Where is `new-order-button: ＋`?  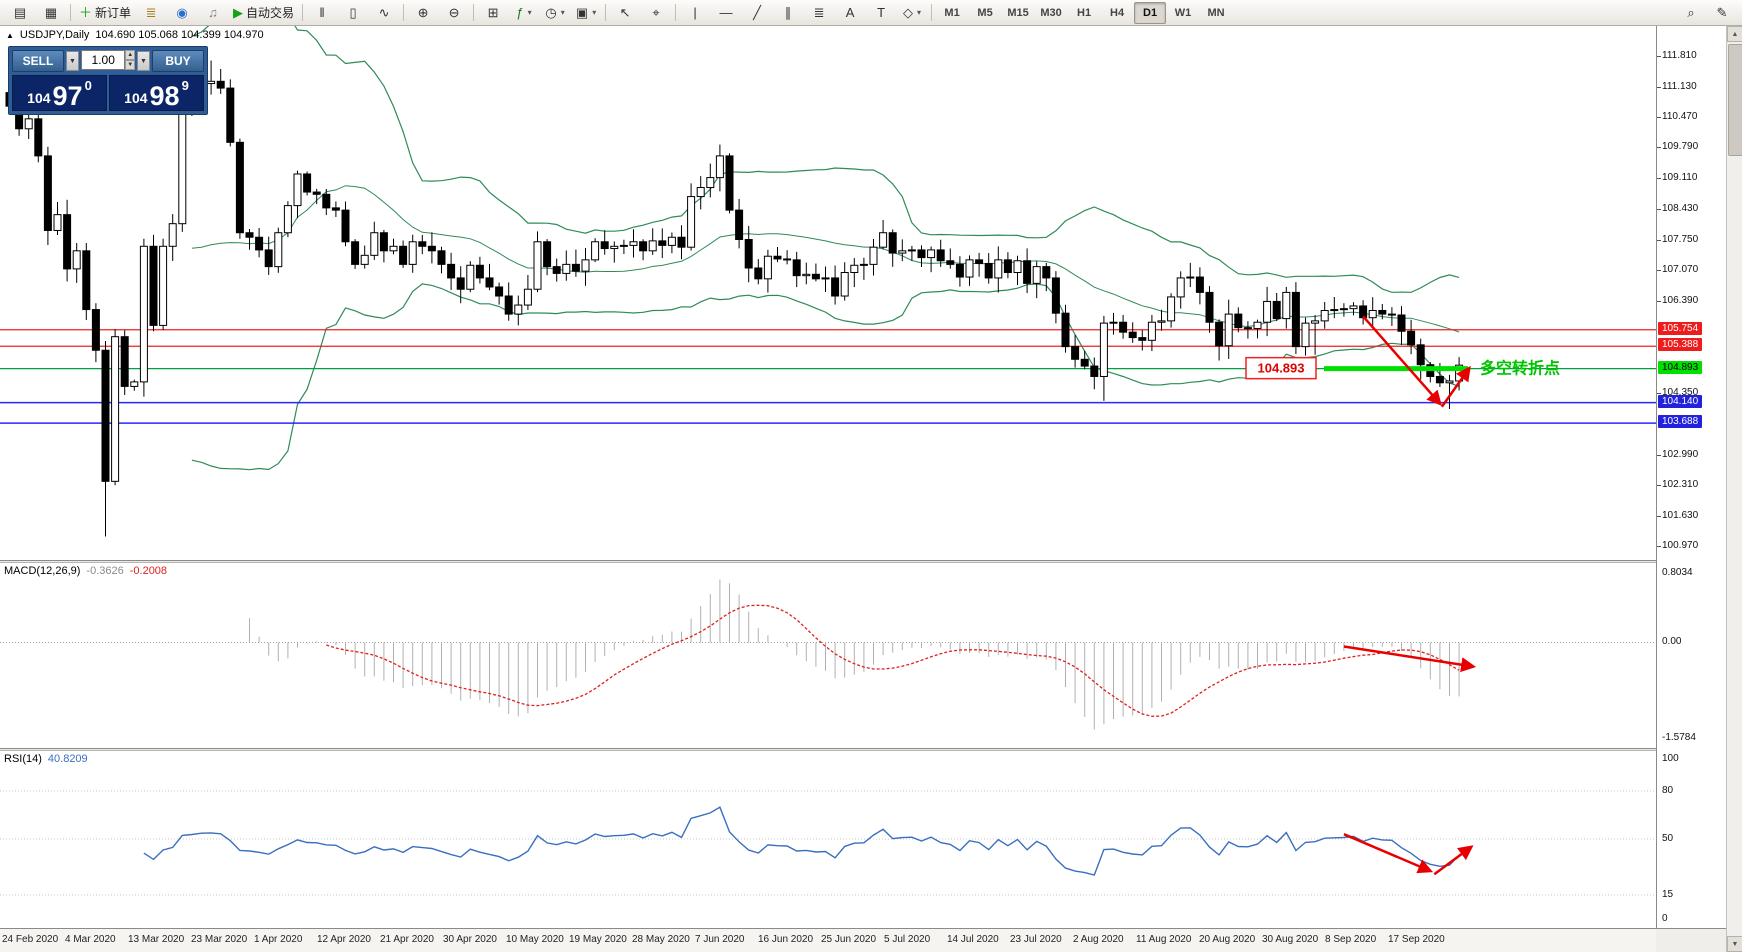
new-order-button: ＋ is located at coordinates (86, 12).